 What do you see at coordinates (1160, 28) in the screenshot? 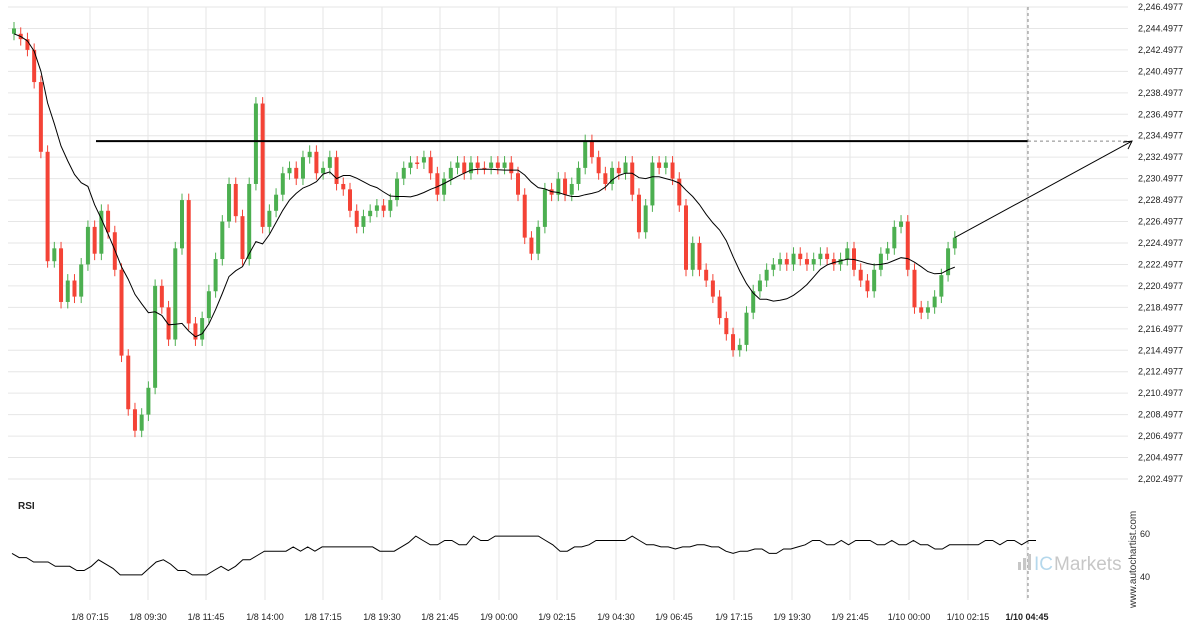
I see `price-tick-label: 2,244.4977` at bounding box center [1160, 28].